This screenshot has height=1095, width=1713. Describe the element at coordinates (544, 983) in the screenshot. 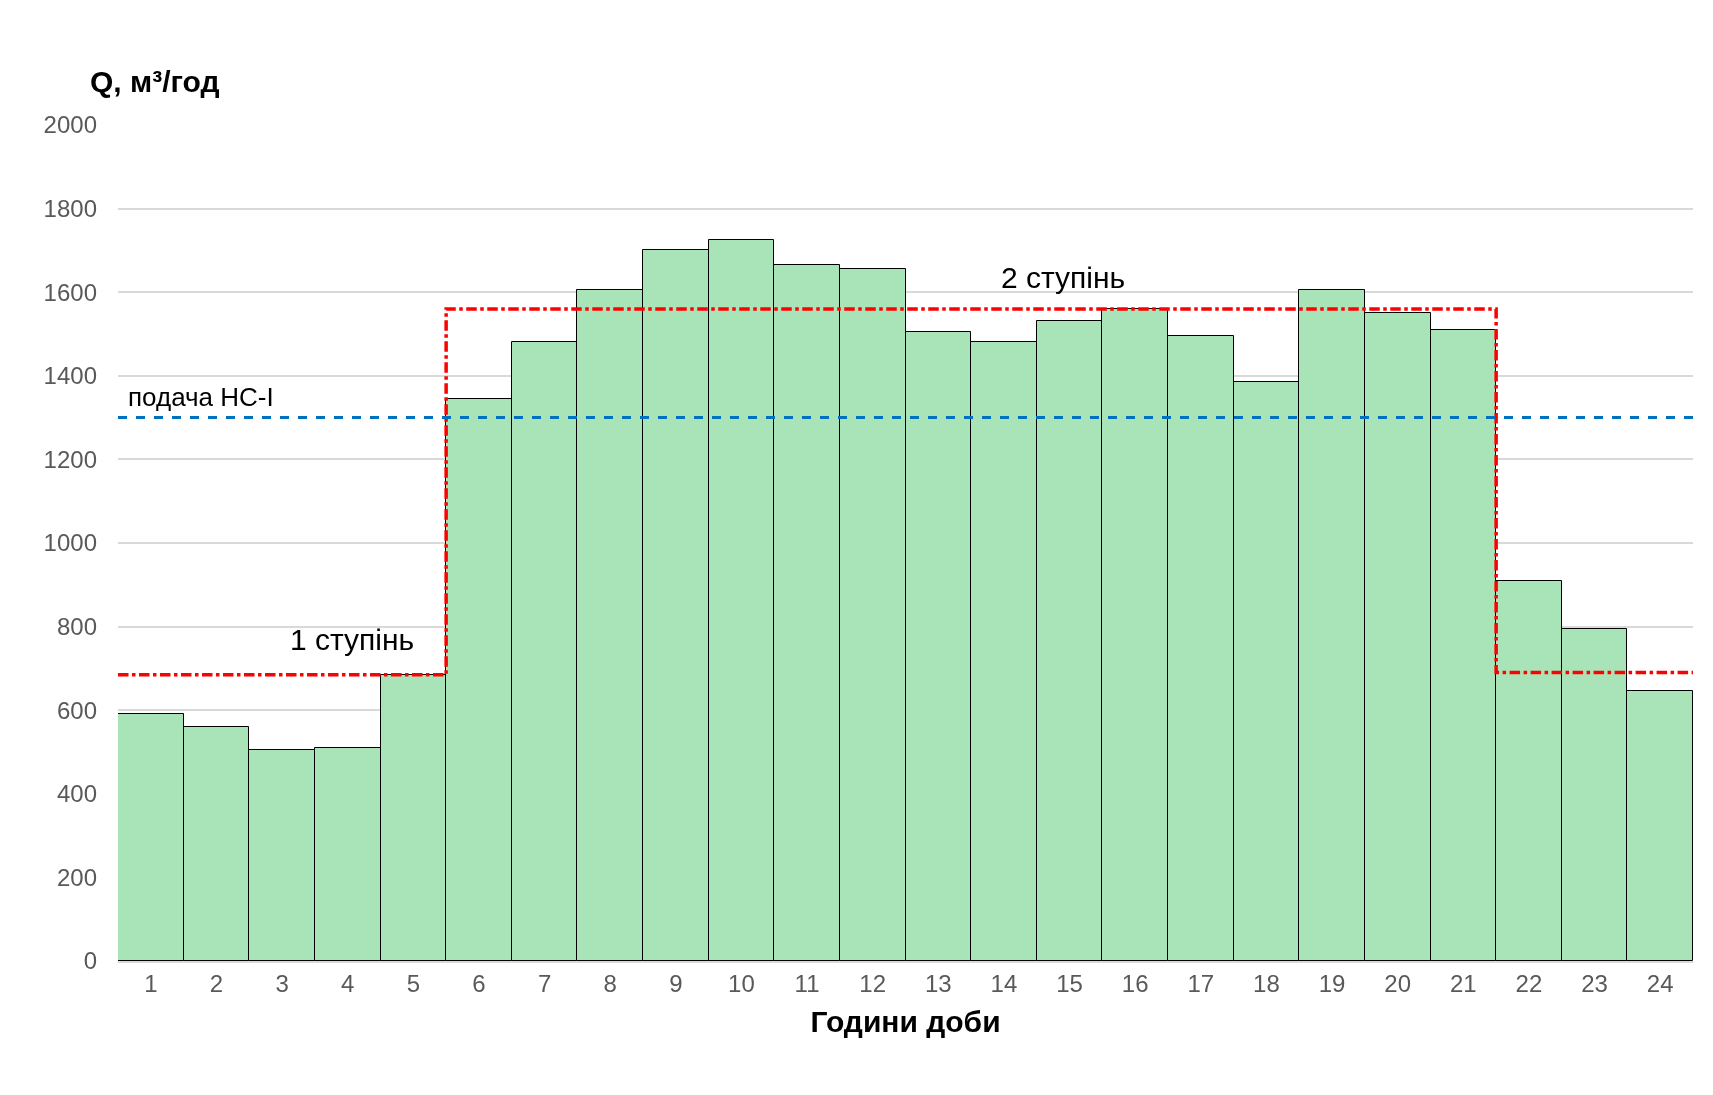

I see `x-tick-label: 7` at that location.